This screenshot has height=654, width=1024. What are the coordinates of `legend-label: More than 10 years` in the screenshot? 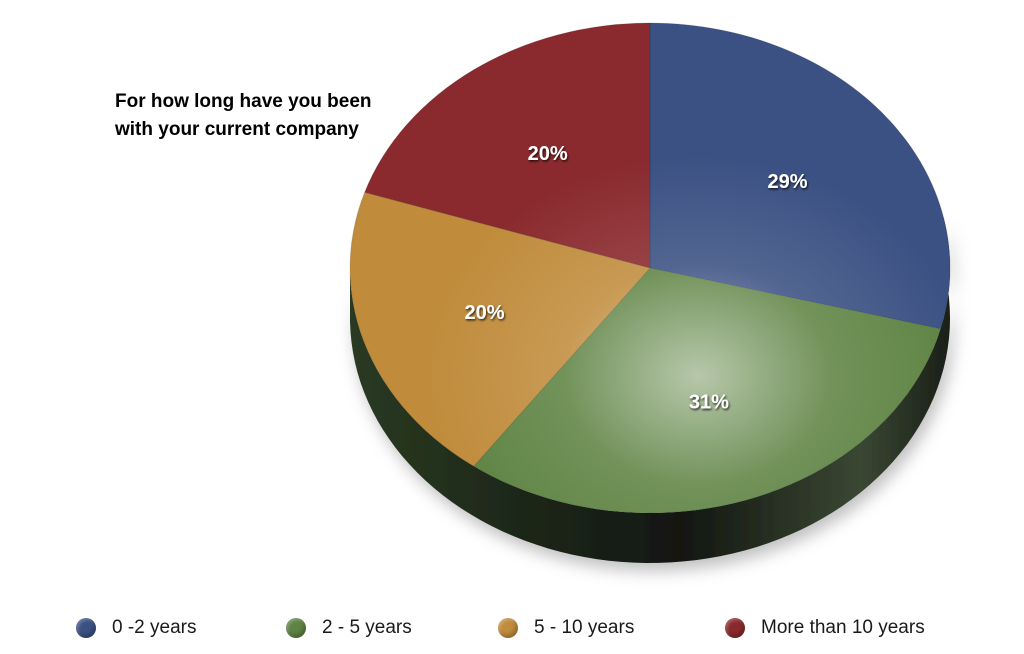 It's located at (843, 627).